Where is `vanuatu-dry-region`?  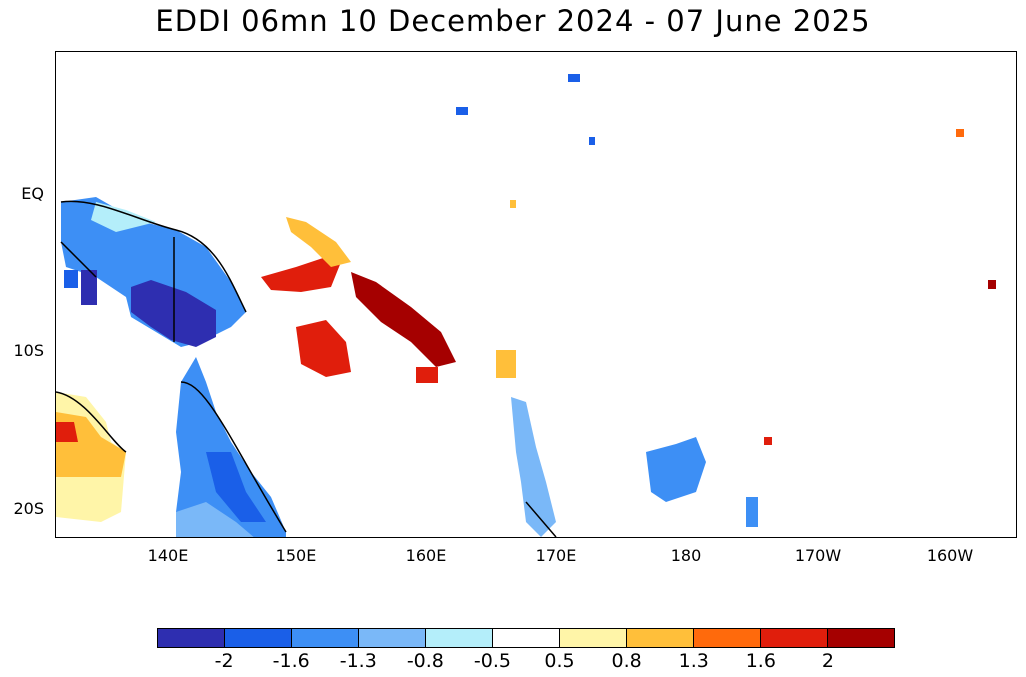
vanuatu-dry-region is located at coordinates (533, 467).